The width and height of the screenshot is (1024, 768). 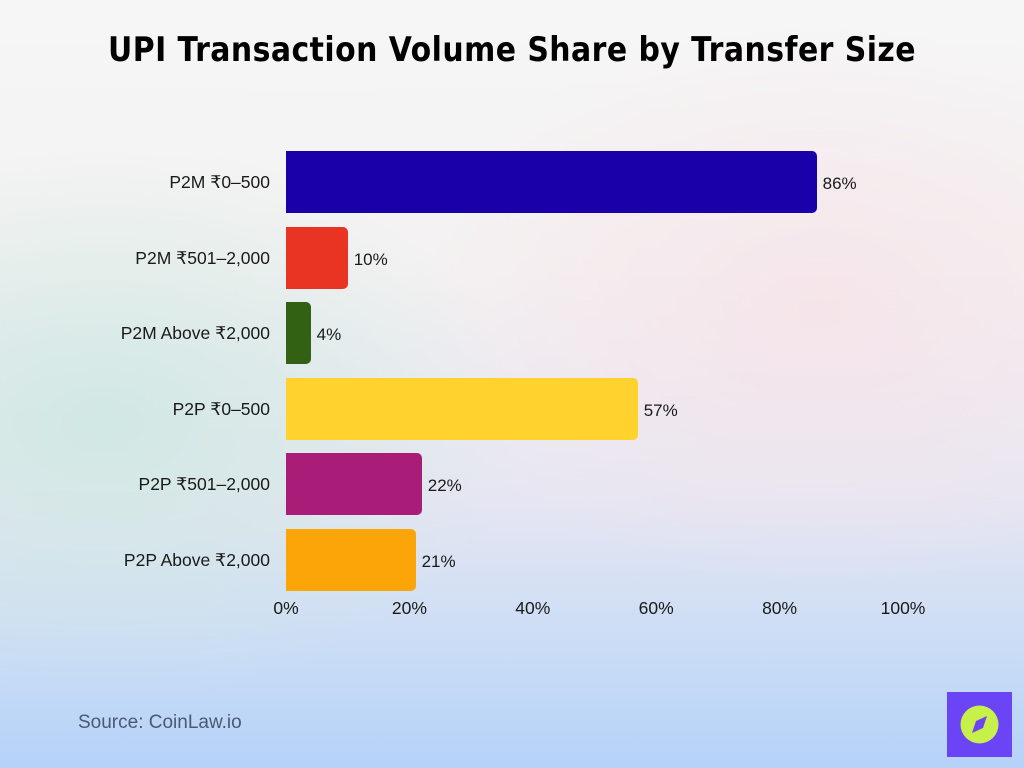 I want to click on x-tick-label: 0%, so click(x=286, y=608).